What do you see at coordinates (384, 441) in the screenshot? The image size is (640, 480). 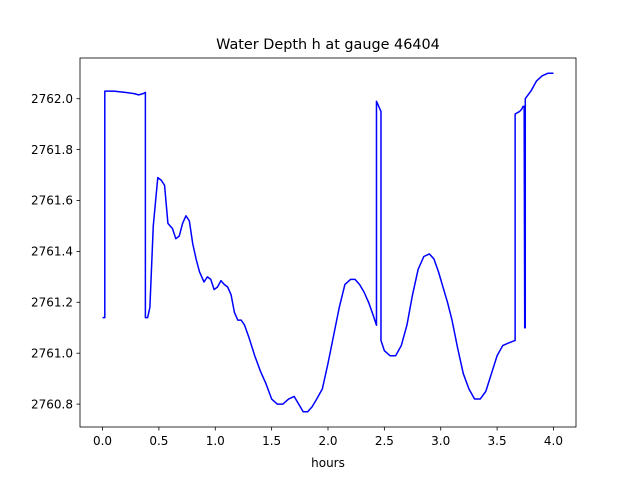 I see `x-tick-label: 2.5` at bounding box center [384, 441].